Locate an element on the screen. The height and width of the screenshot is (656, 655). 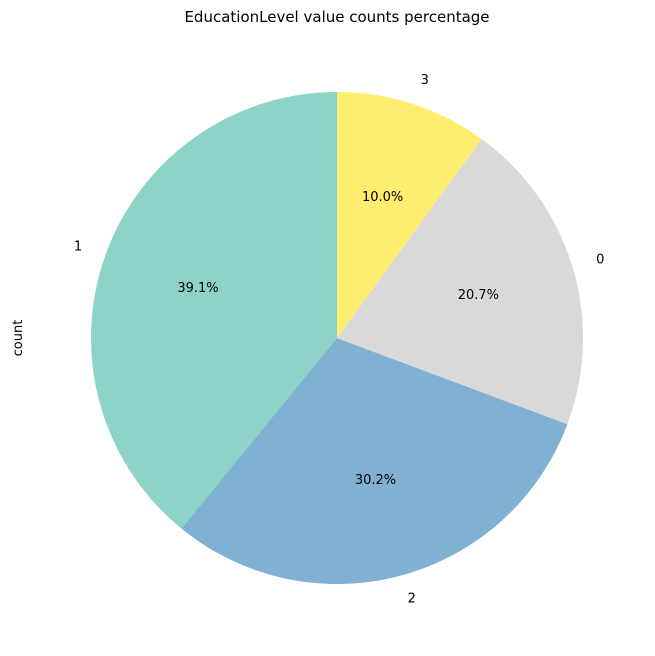
slice-percent-3: 10.0% is located at coordinates (382, 197).